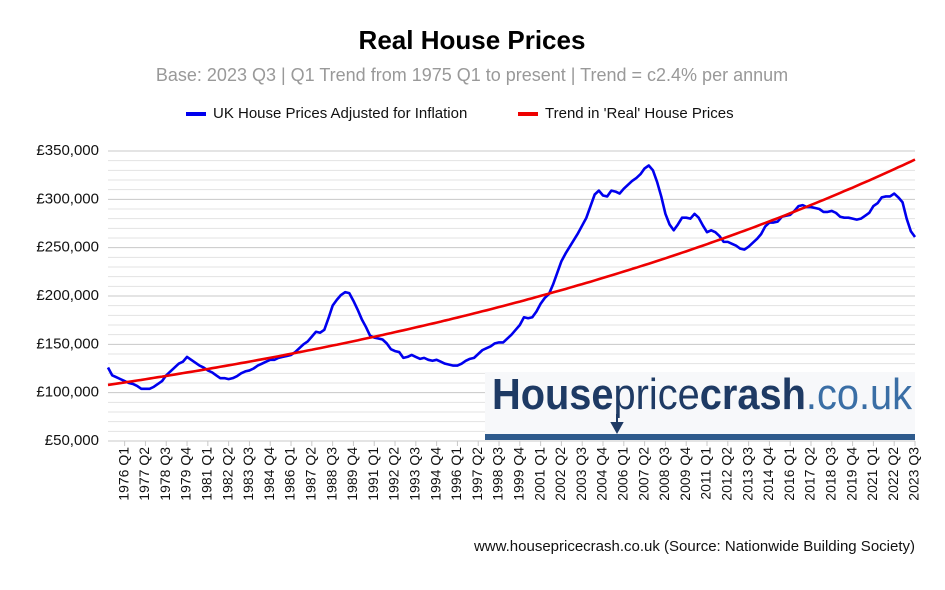 The width and height of the screenshot is (945, 590). I want to click on watermark-price: price, so click(657, 394).